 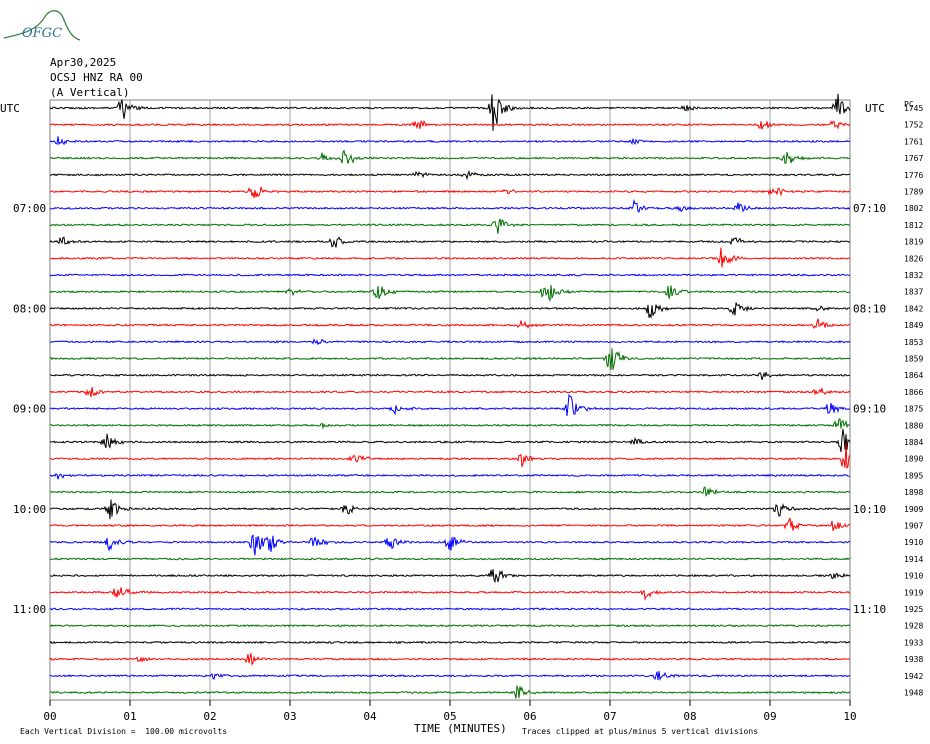 I want to click on right-value-label: 1866, so click(x=913, y=392).